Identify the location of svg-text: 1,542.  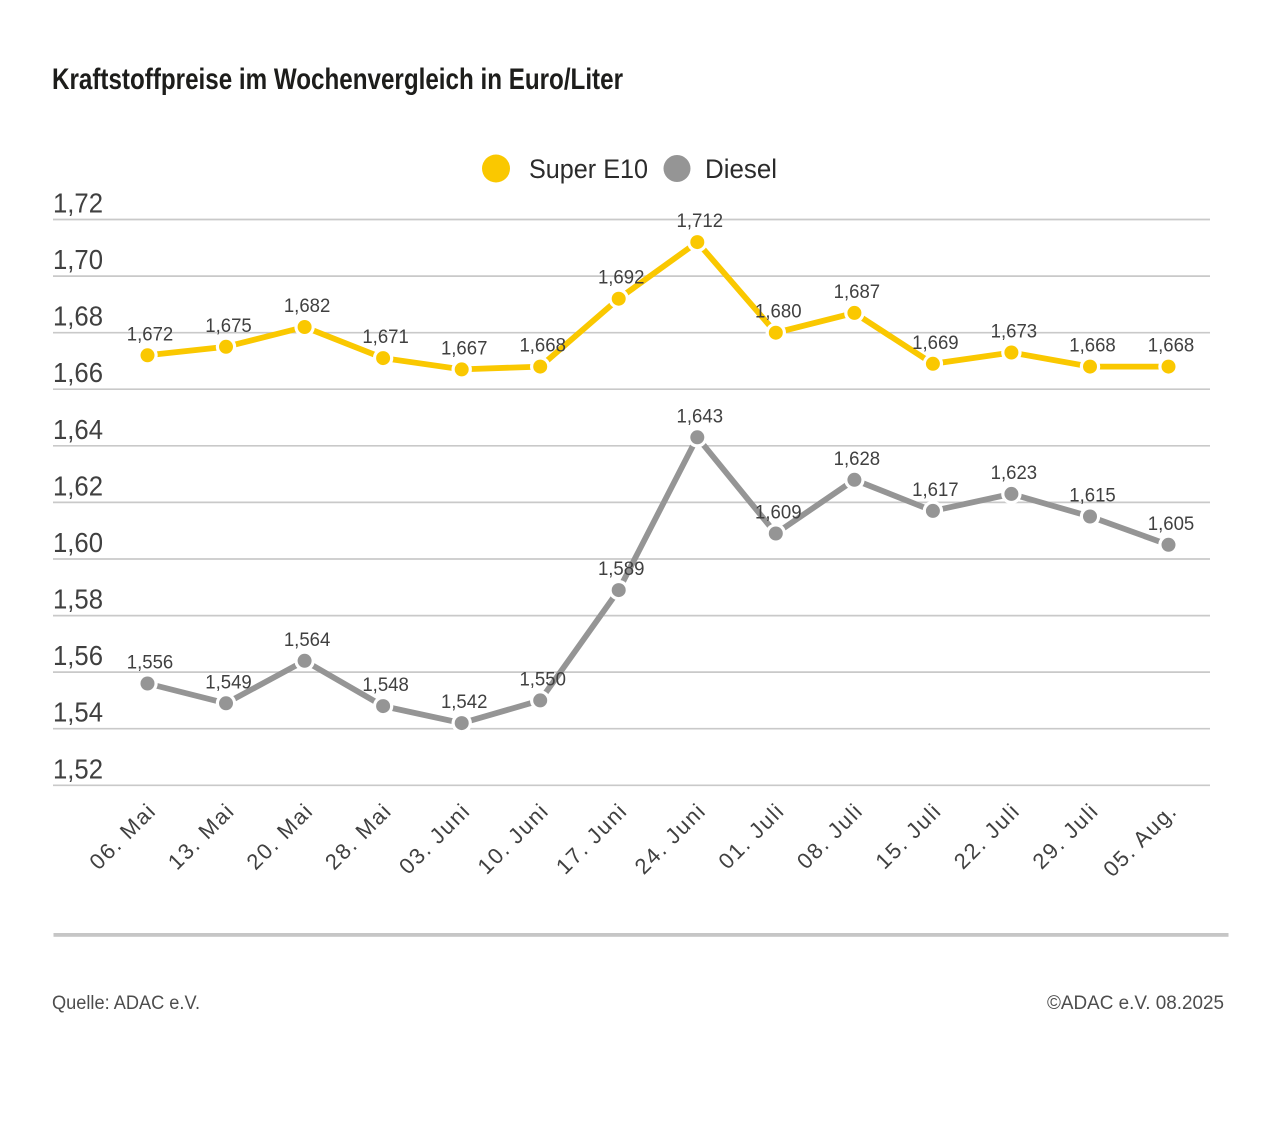
(464, 702).